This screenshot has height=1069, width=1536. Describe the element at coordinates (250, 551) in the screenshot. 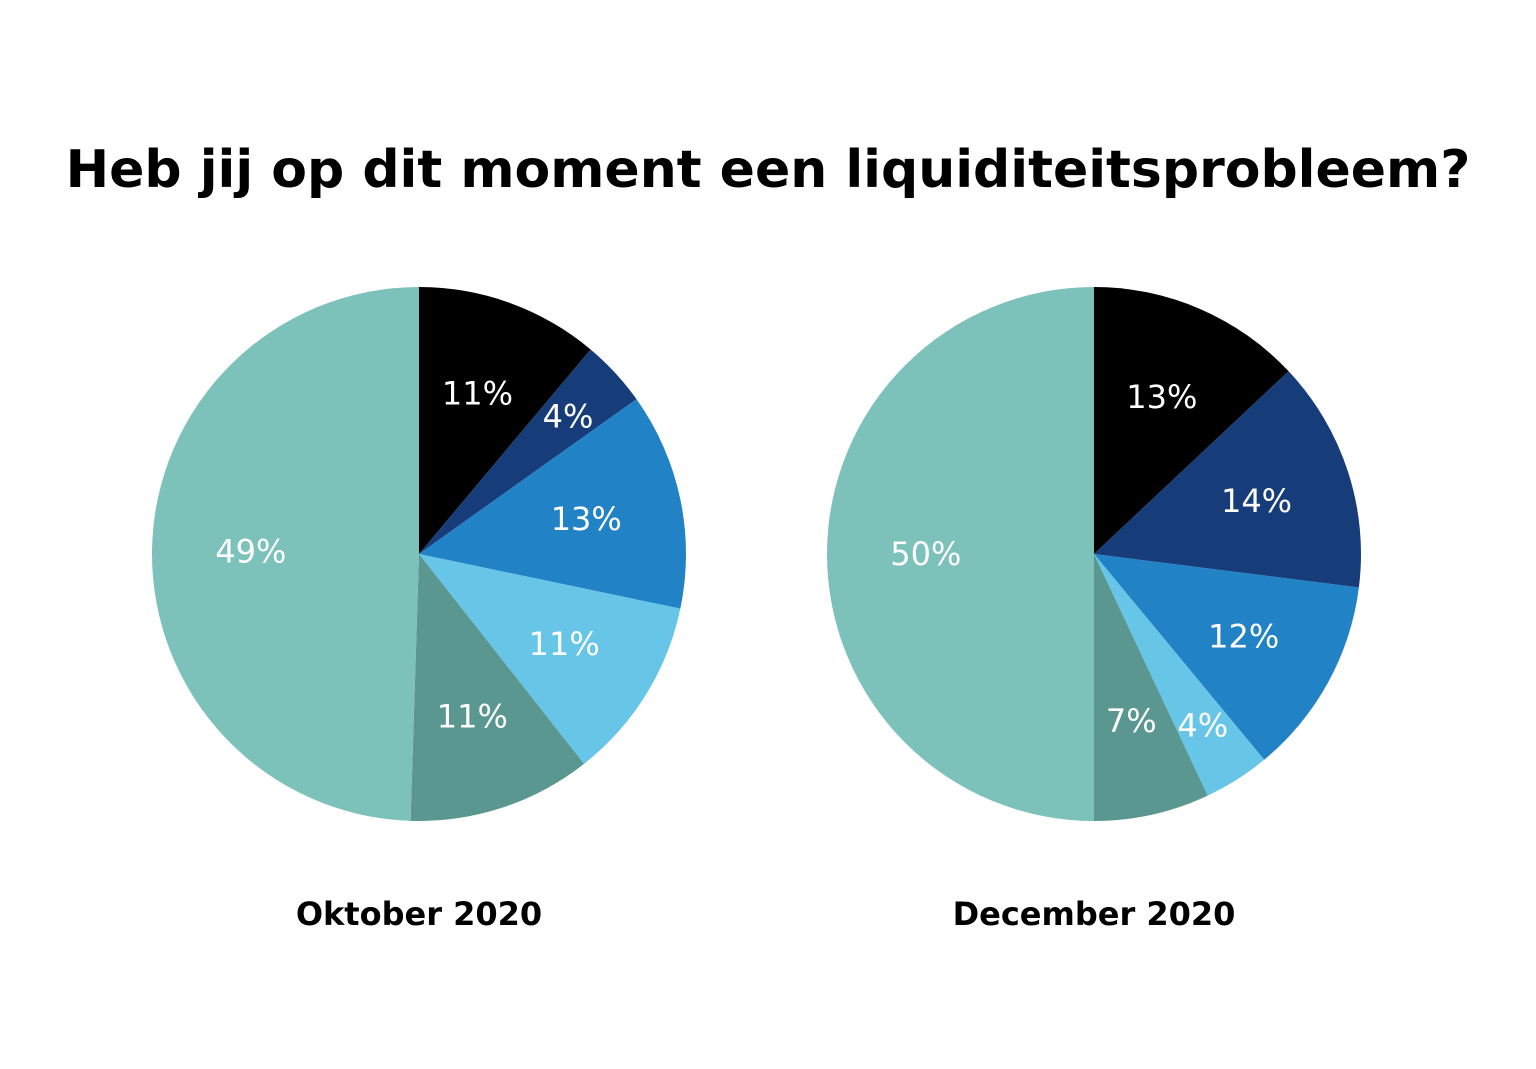

I see `slice-label: 49%` at that location.